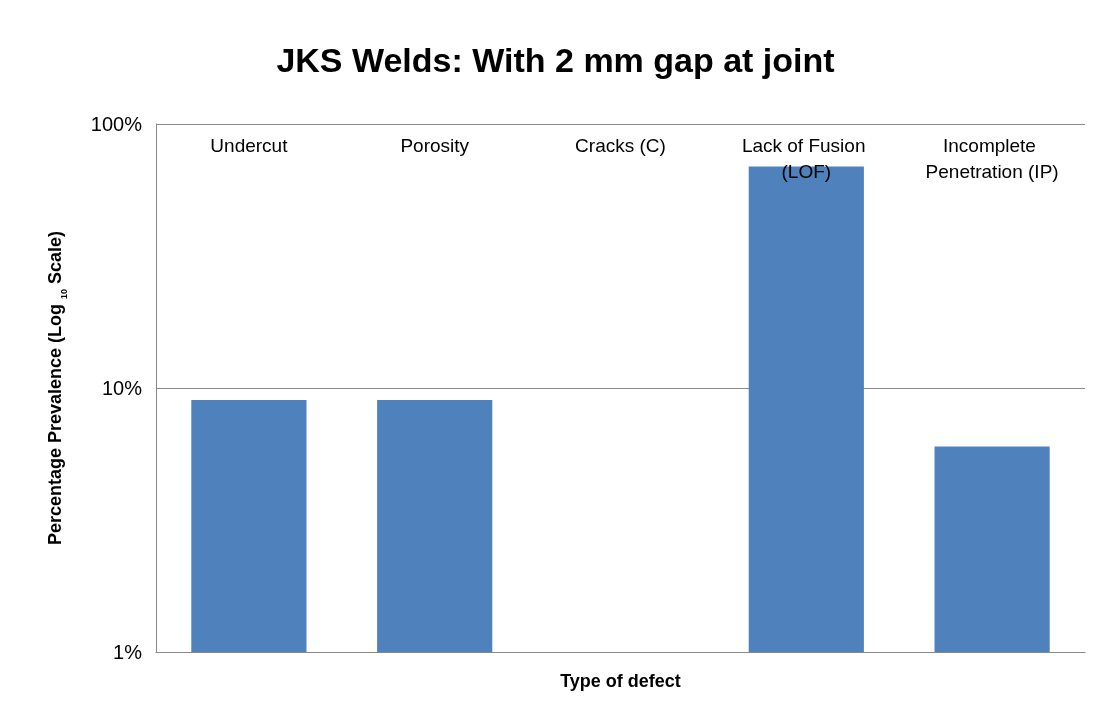  What do you see at coordinates (992, 158) in the screenshot?
I see `x-tick-label: Incomplete Penetration (IP)` at bounding box center [992, 158].